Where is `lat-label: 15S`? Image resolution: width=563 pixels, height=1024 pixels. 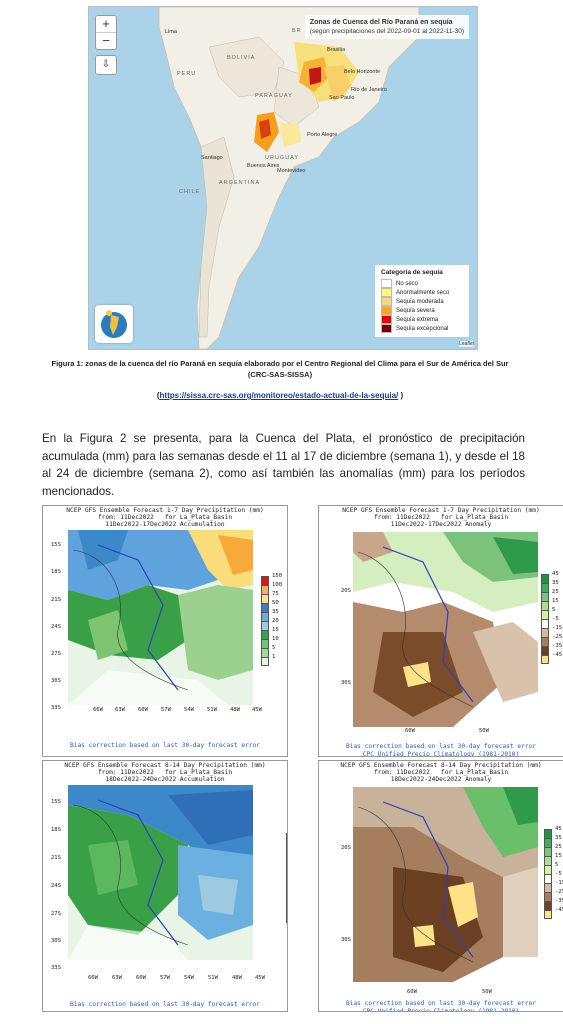 lat-label: 15S is located at coordinates (56, 802).